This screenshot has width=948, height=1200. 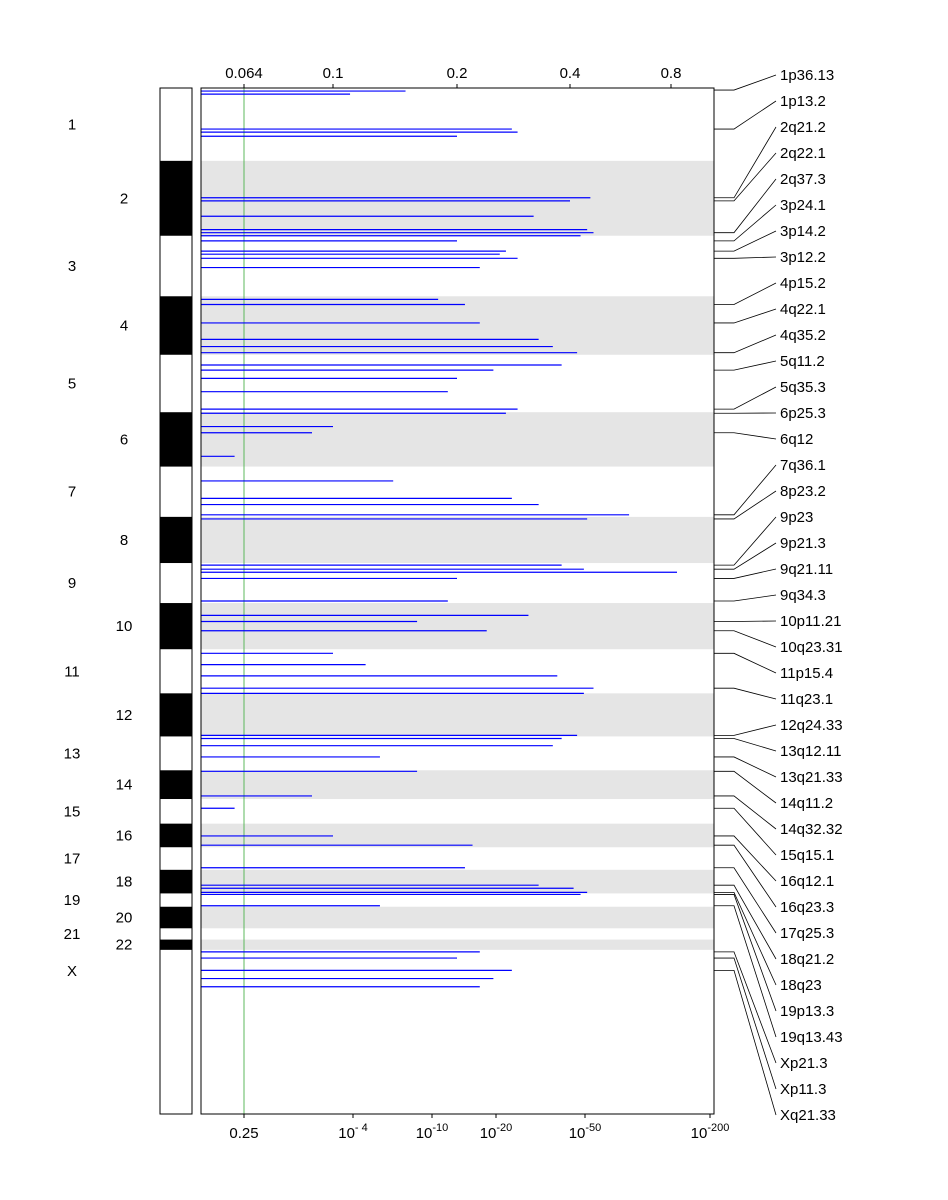 What do you see at coordinates (457, 73) in the screenshot?
I see `top-tick-label: 0.2` at bounding box center [457, 73].